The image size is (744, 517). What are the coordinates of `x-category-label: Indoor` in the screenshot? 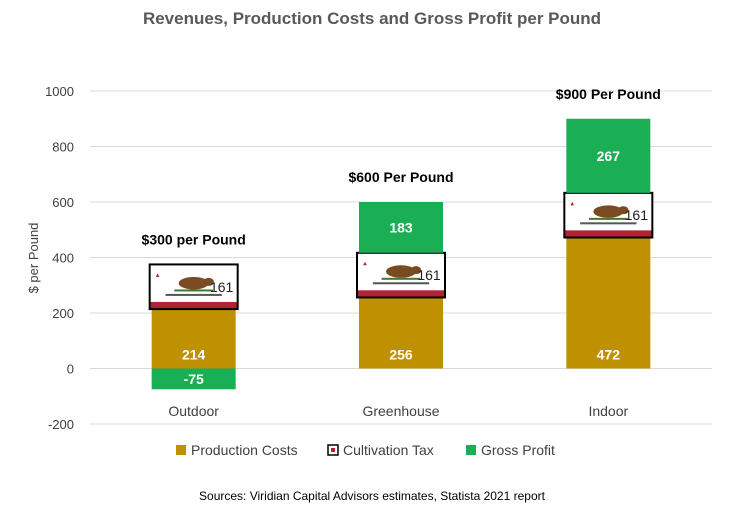 It's located at (608, 411).